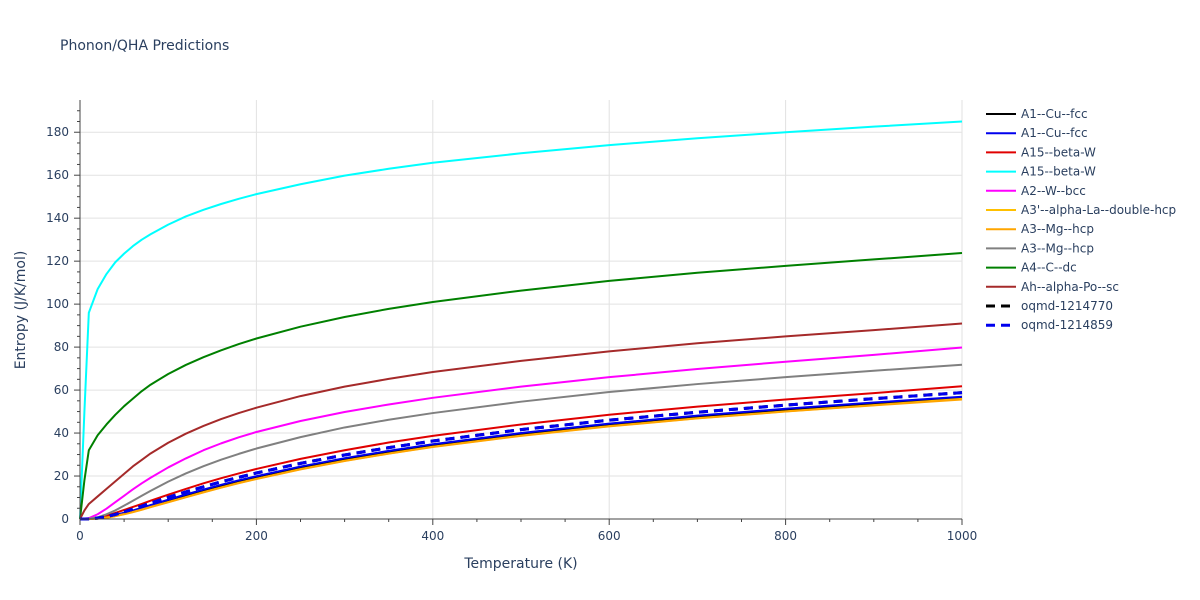 The height and width of the screenshot is (600, 1200). Describe the element at coordinates (1070, 287) in the screenshot. I see `legend-item-label: Ah--alpha-Po--sc` at that location.